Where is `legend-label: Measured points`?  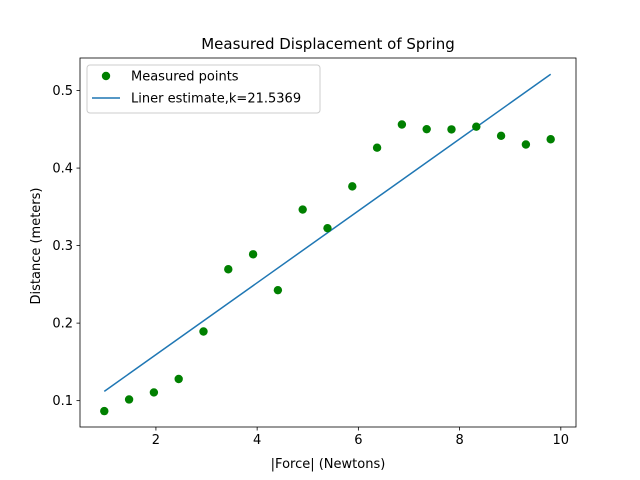
legend-label: Measured points is located at coordinates (185, 77).